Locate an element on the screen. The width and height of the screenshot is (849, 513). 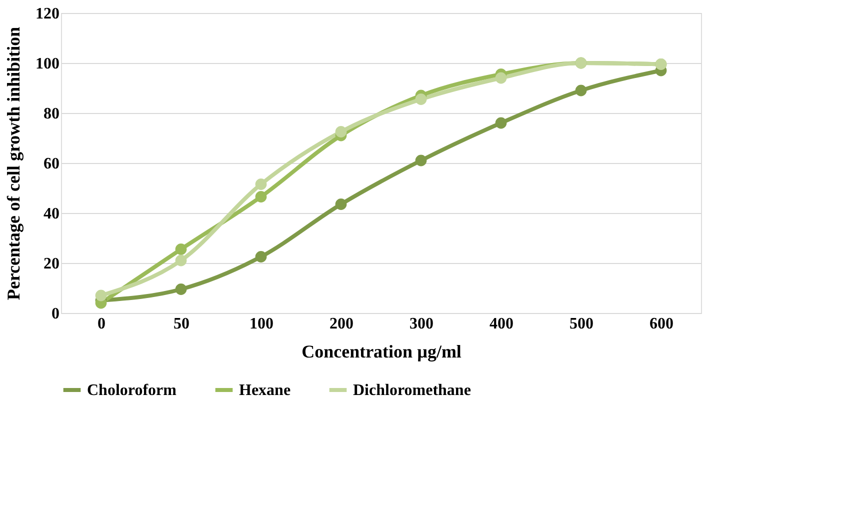
x-tick-label: 100 is located at coordinates (262, 324).